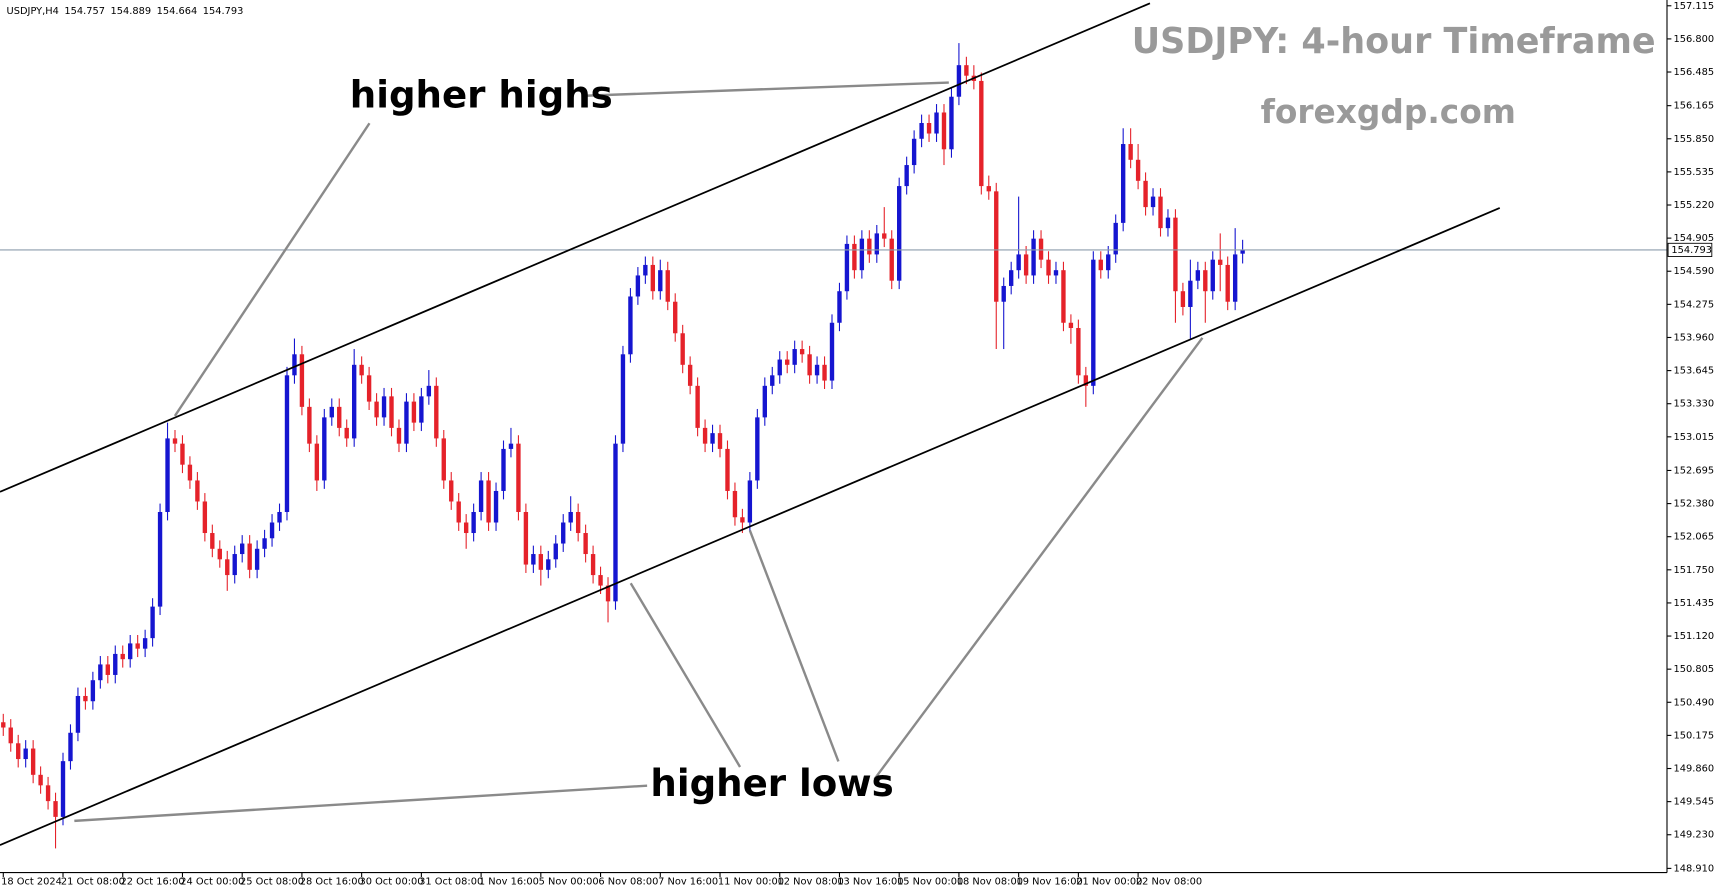  Describe the element at coordinates (481, 94) in the screenshot. I see `annotation: higher highs` at that location.